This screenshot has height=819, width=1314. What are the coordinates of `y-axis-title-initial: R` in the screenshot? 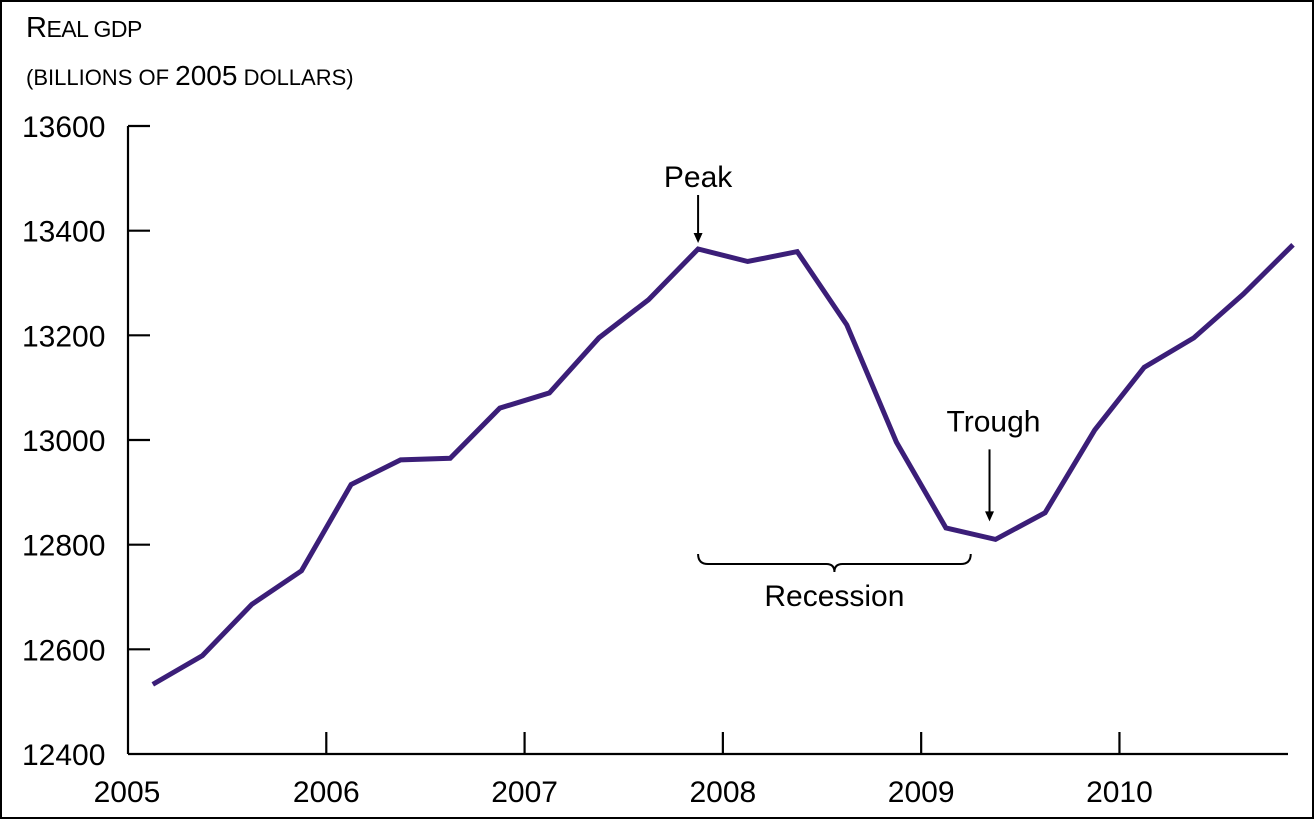 It's located at (36, 28).